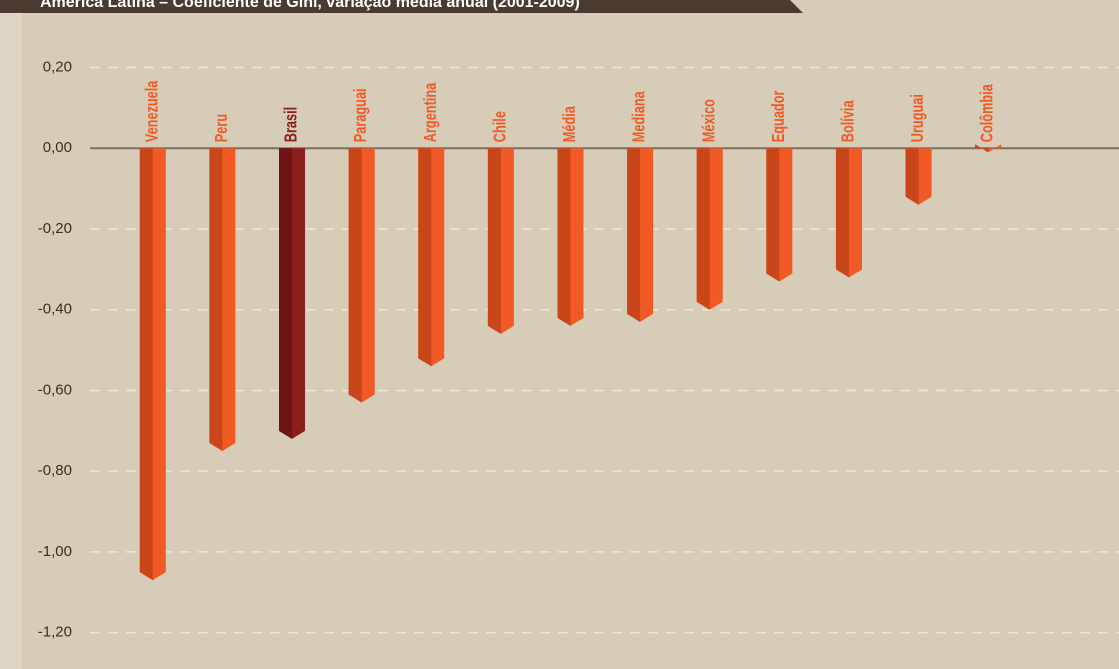 The image size is (1119, 669). Describe the element at coordinates (57, 66) in the screenshot. I see `y-tick-label: 0,20` at that location.